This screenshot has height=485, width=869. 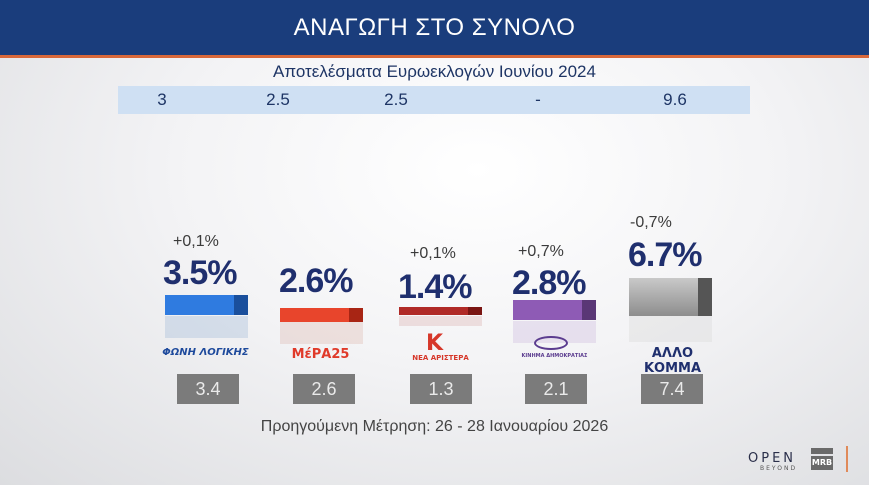 What do you see at coordinates (434, 71) in the screenshot?
I see `eu-results-label: Αποτελέσματα Ευρωεκλογών Ιουνίου 2024` at bounding box center [434, 71].